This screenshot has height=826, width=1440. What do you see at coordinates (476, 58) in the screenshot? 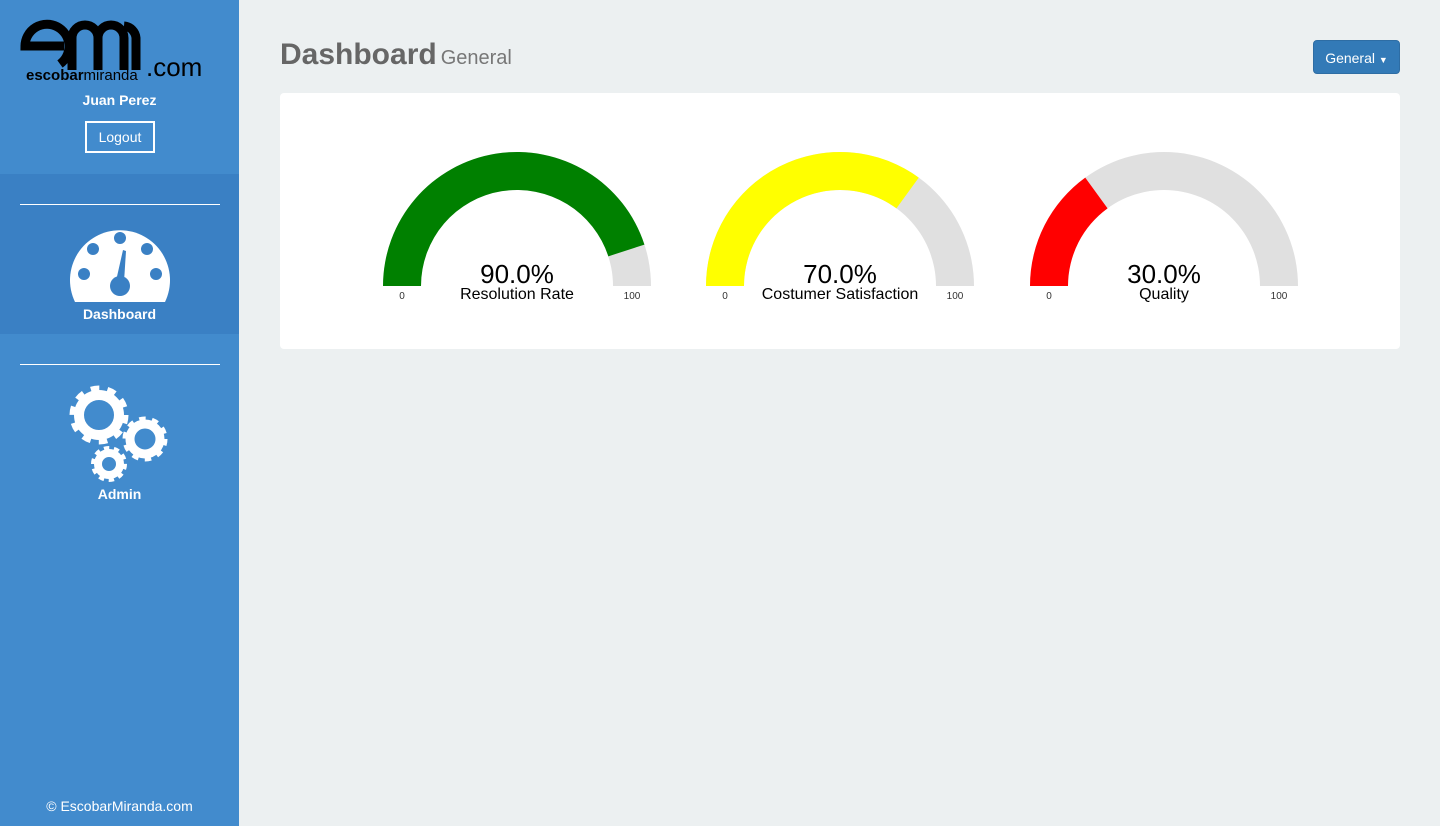
I see `page-subtitle: General` at bounding box center [476, 58].